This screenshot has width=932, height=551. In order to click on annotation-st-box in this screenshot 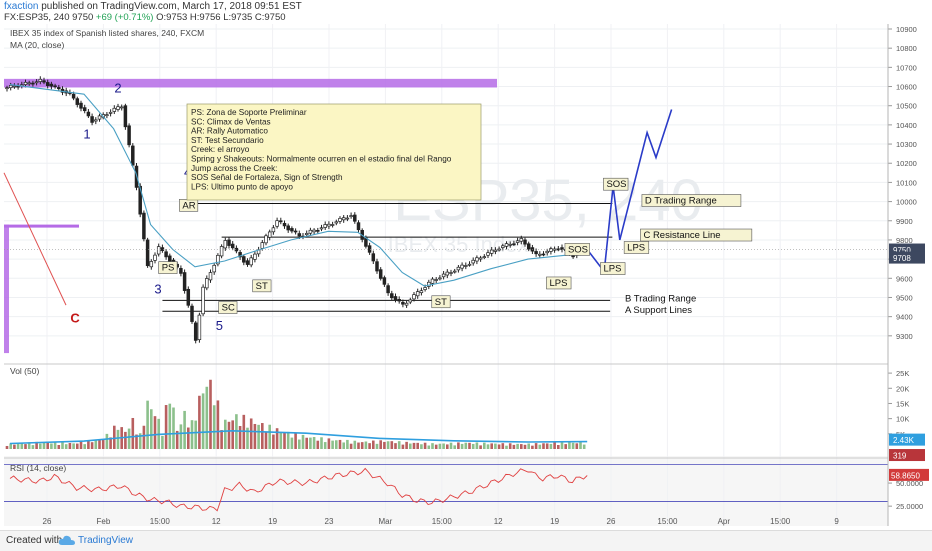, I will do `click(262, 286)`.